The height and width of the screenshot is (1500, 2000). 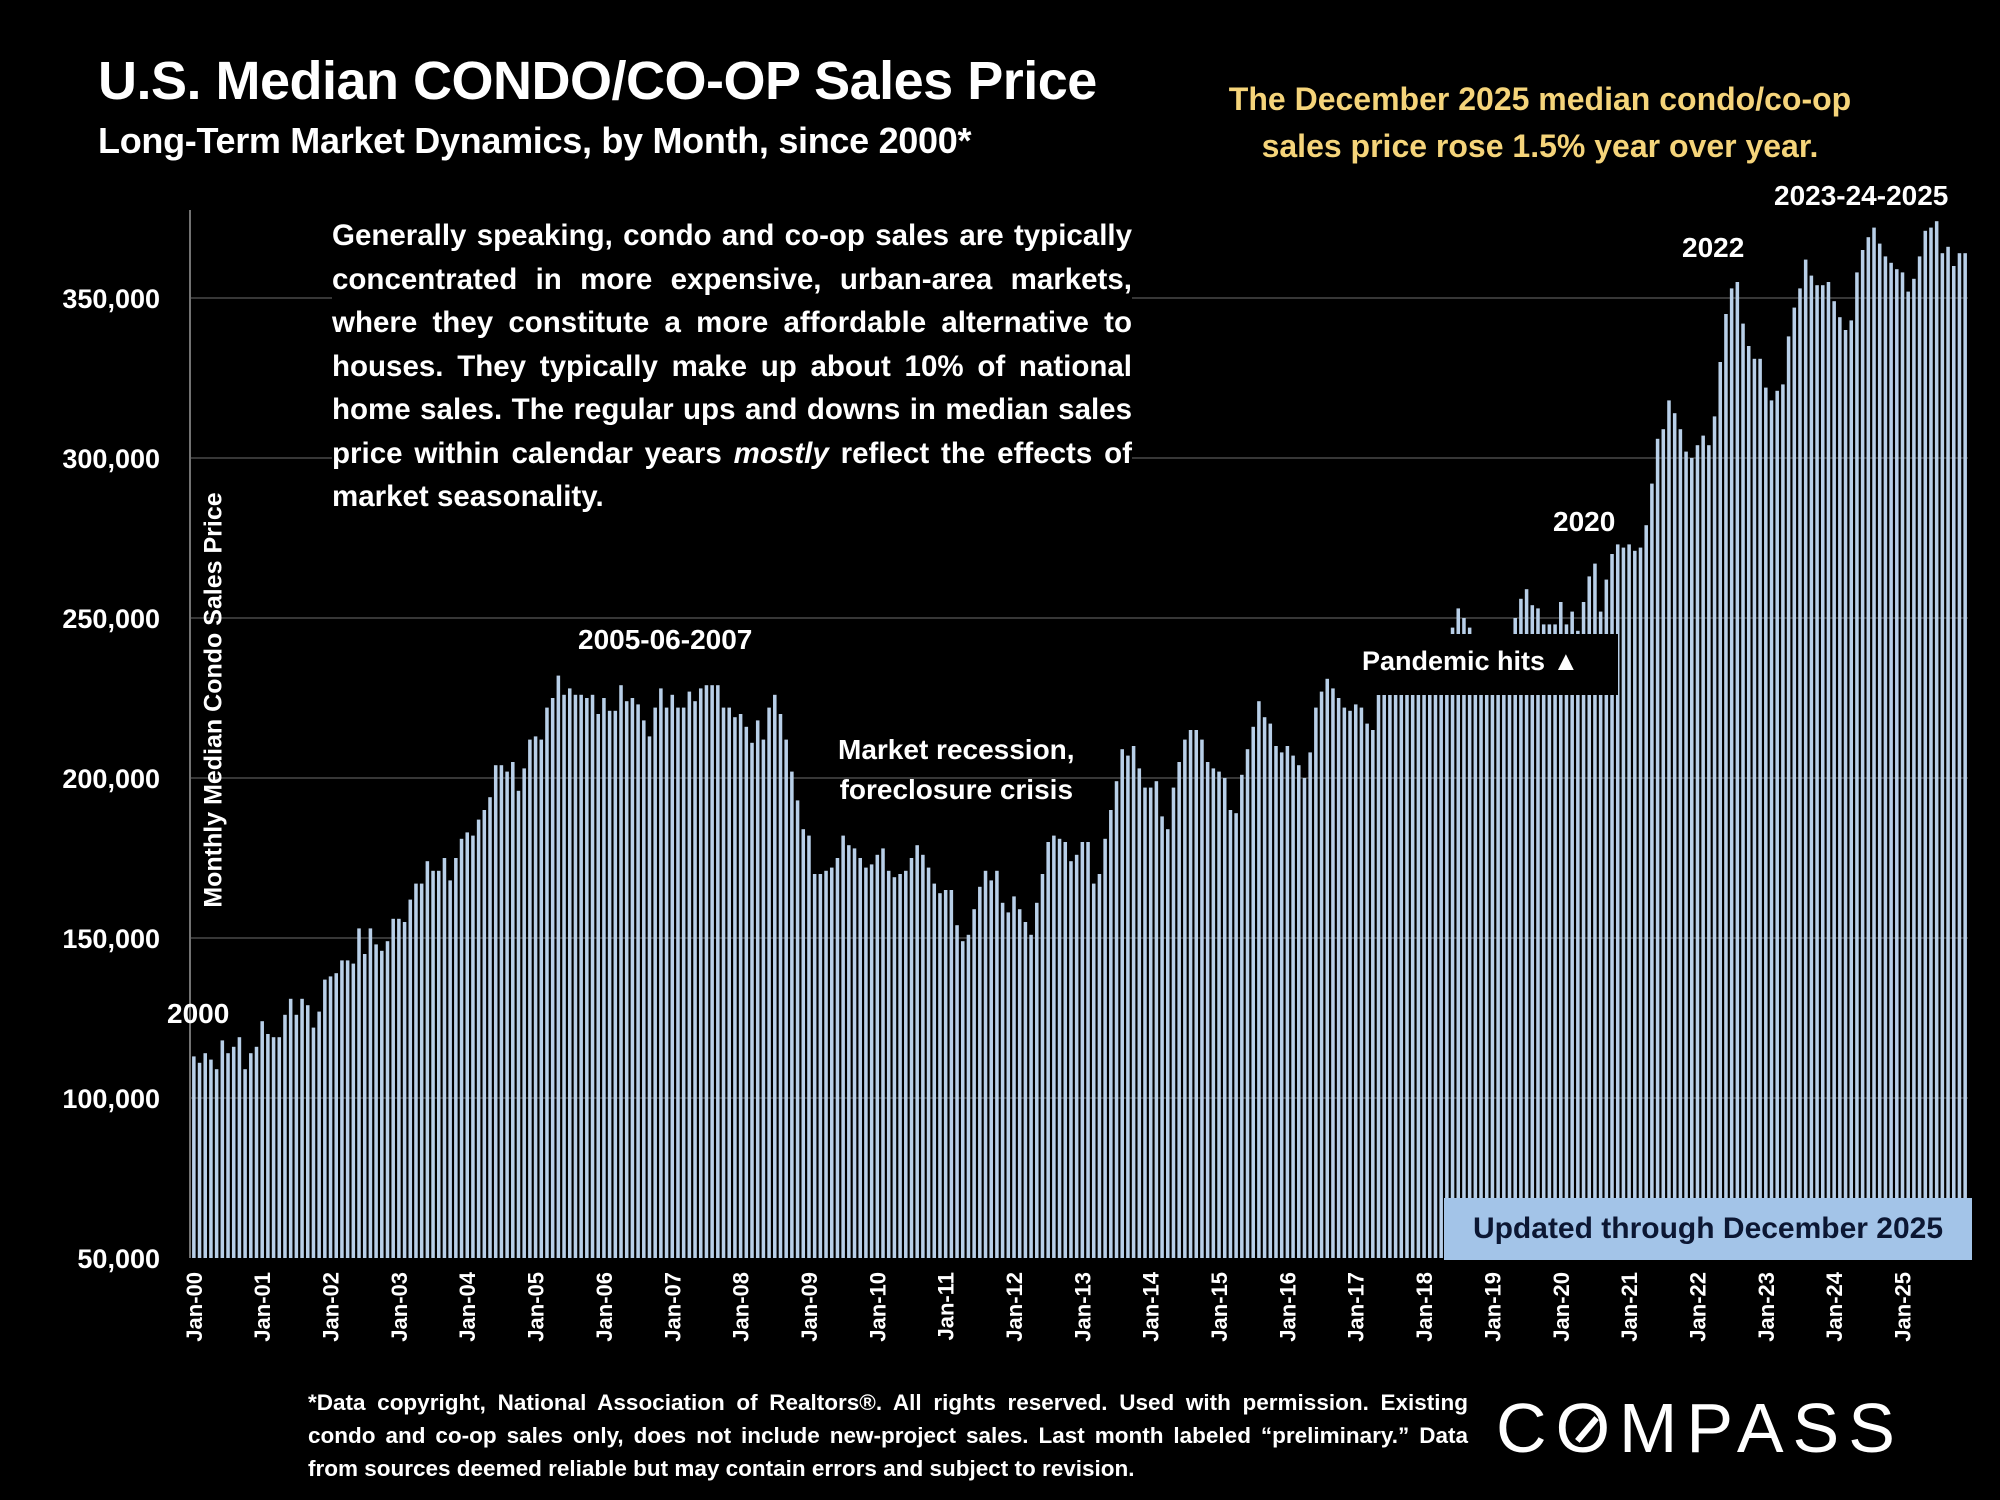 What do you see at coordinates (1356, 1307) in the screenshot?
I see `x-tick-label: Jan-17` at bounding box center [1356, 1307].